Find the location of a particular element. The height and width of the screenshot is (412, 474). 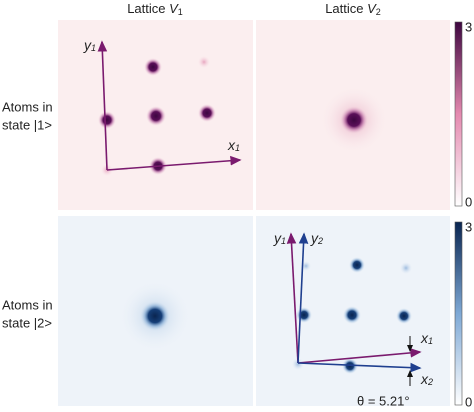

angle-label: θ = 5.21° is located at coordinates (383, 400).